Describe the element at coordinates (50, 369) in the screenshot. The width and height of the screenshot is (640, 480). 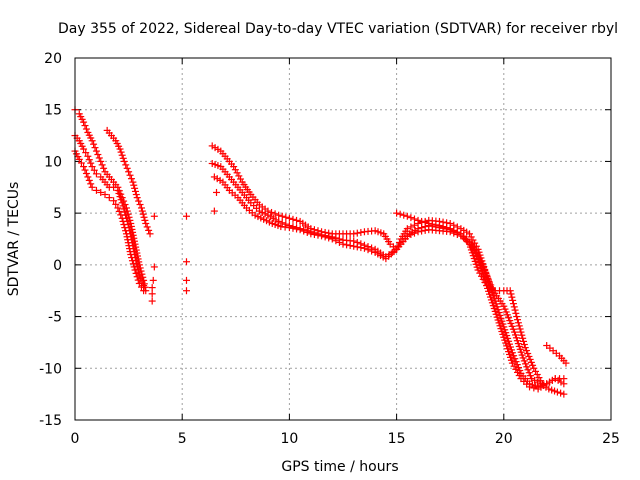
I see `y-tick-label: -10` at that location.